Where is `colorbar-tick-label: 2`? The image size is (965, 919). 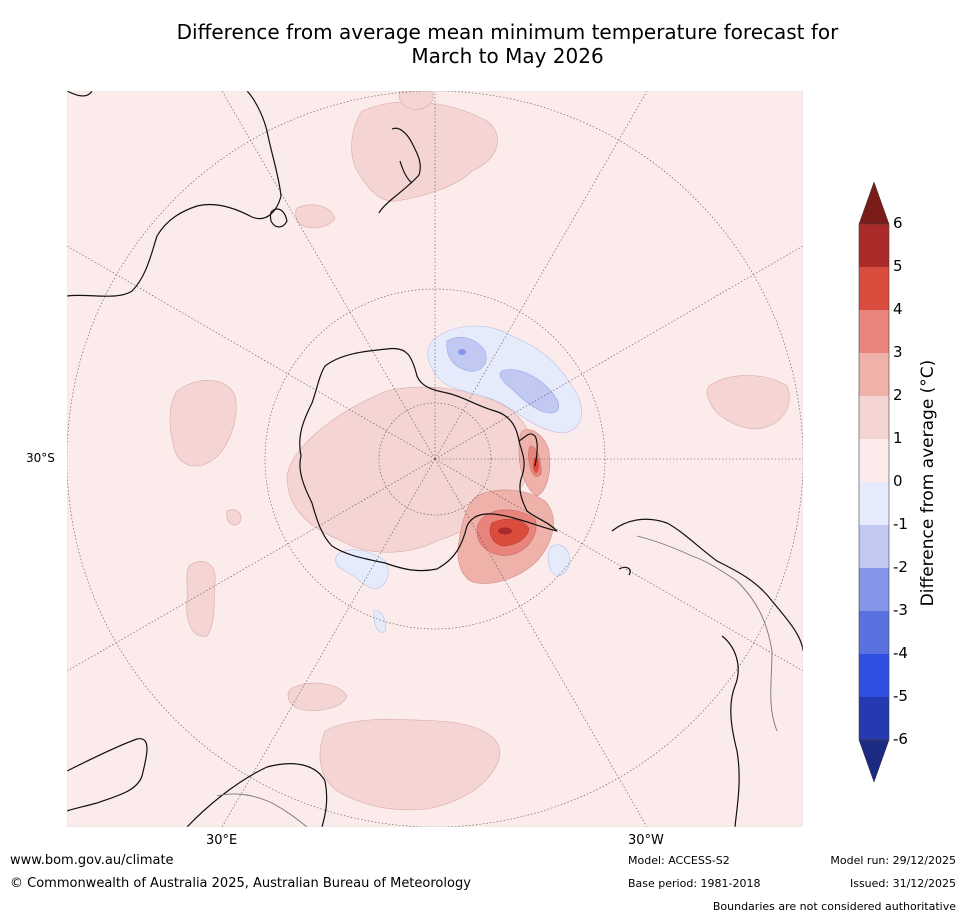 colorbar-tick-label: 2 is located at coordinates (898, 395).